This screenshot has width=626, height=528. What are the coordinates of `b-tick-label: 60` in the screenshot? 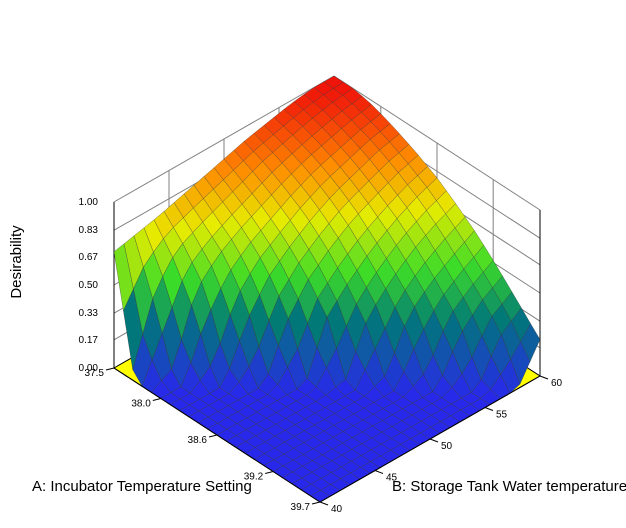 It's located at (557, 383).